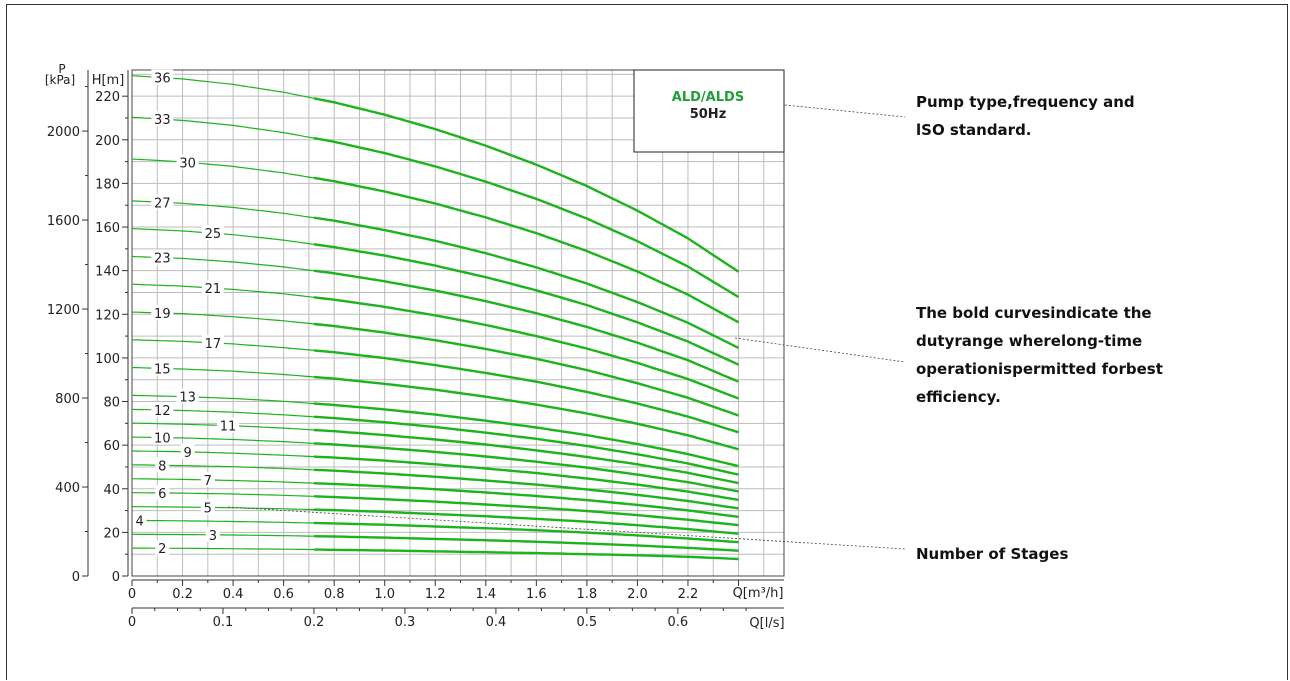 The image size is (1290, 681). Describe the element at coordinates (107, 228) in the screenshot. I see `h-tick-label: 160` at that location.